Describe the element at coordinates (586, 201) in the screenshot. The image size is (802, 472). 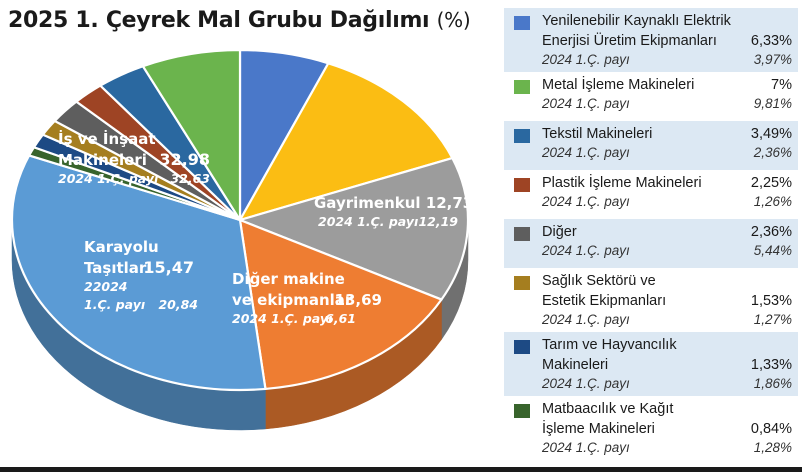
I see `legend-prev-caption-plastik: 2024 1.Ç. payı` at that location.